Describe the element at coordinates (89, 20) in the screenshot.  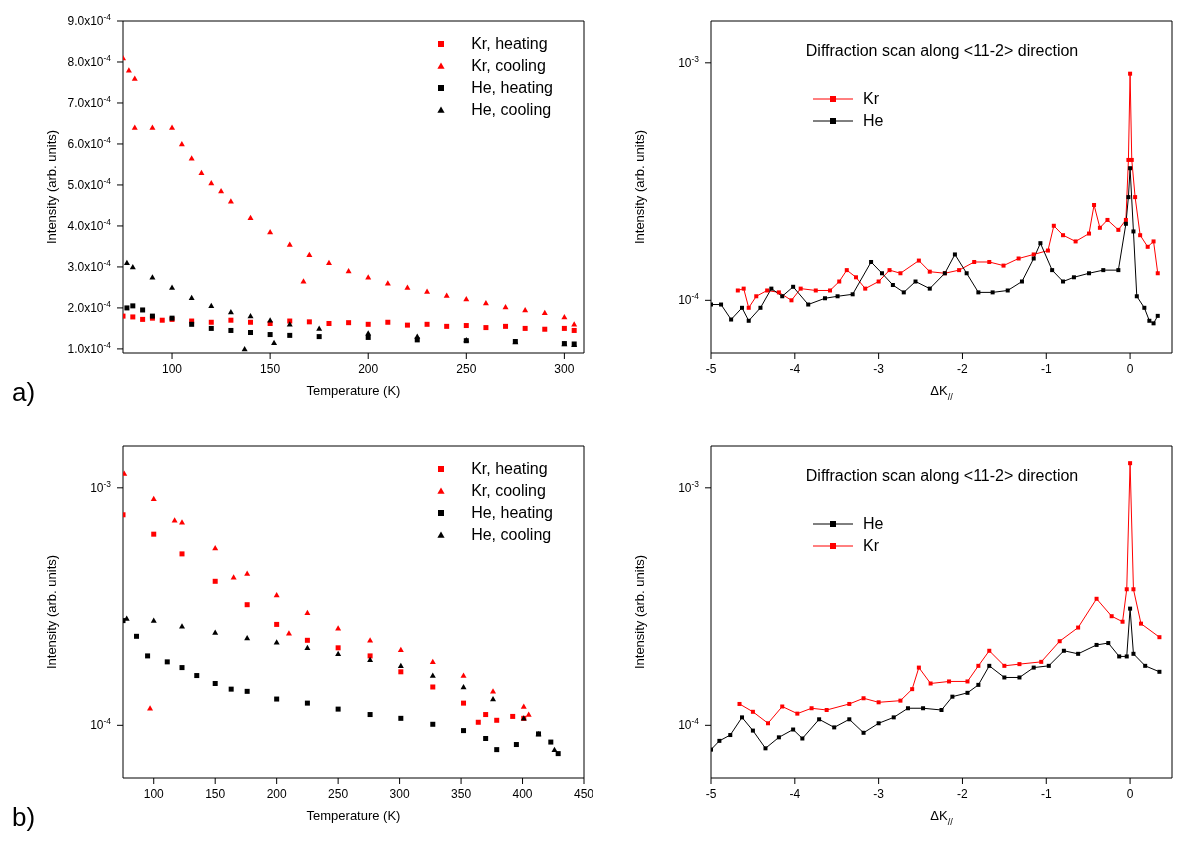
I see `y-tick-label: 9.0x10$^{-4}$` at that location.